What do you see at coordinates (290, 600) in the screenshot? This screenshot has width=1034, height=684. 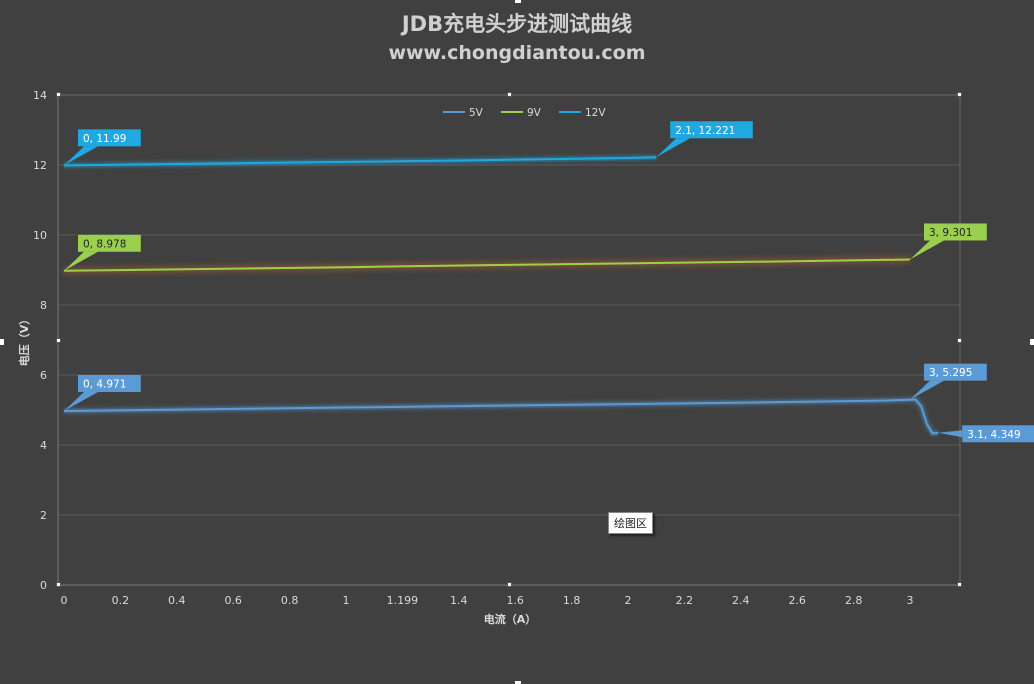 I see `x-tick-label: 0.8` at bounding box center [290, 600].